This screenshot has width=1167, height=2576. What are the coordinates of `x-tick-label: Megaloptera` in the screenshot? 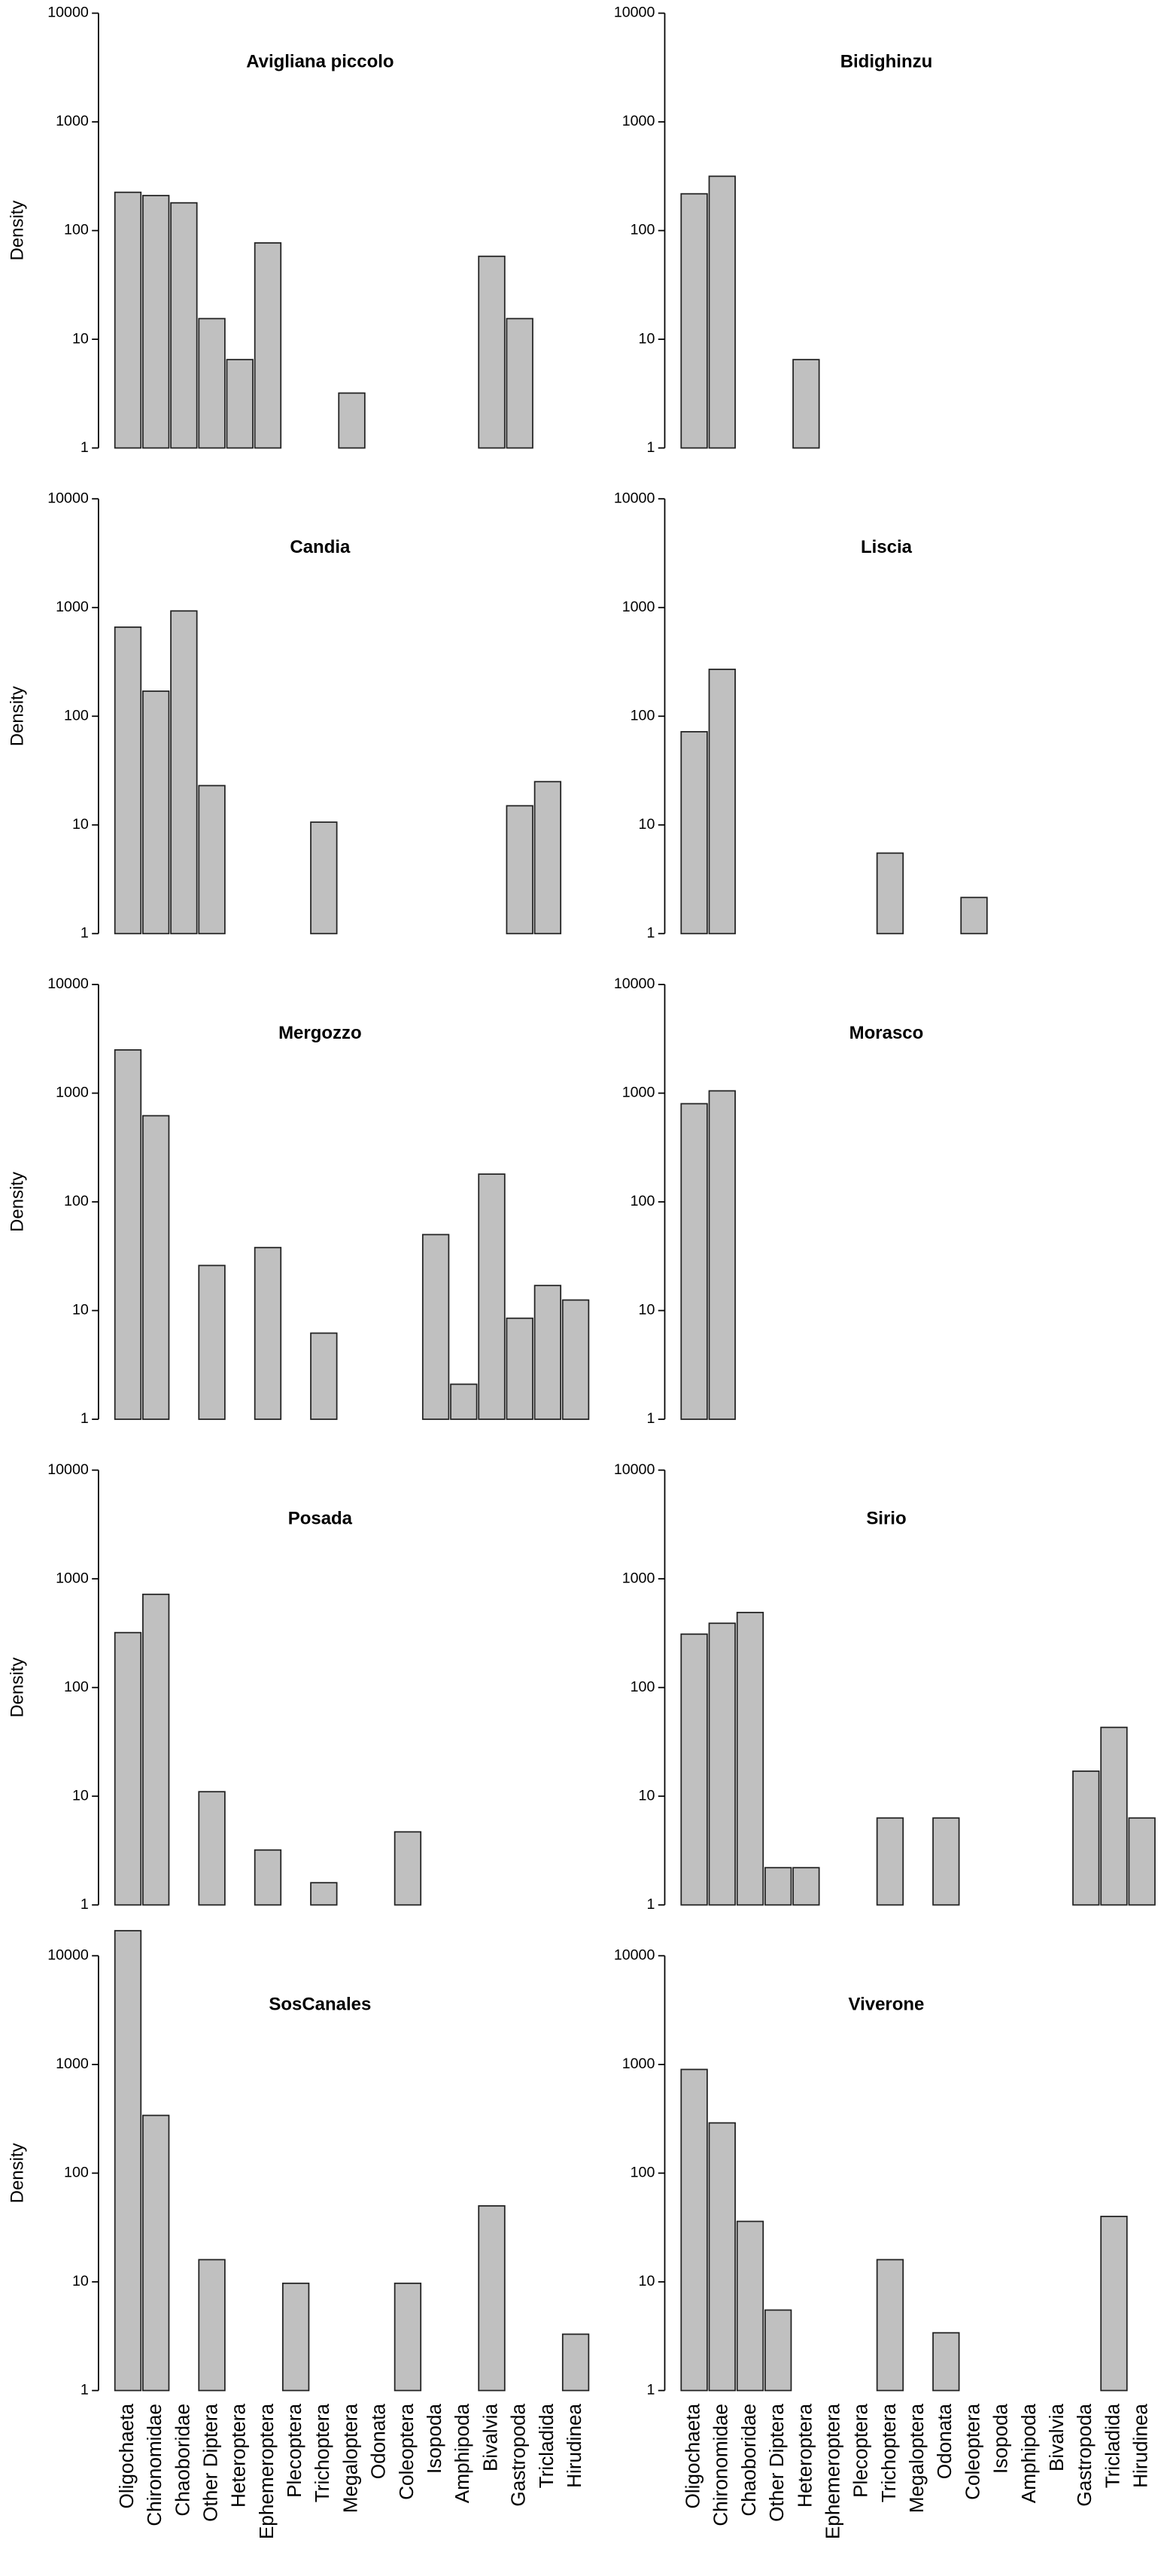 It's located at (916, 2458).